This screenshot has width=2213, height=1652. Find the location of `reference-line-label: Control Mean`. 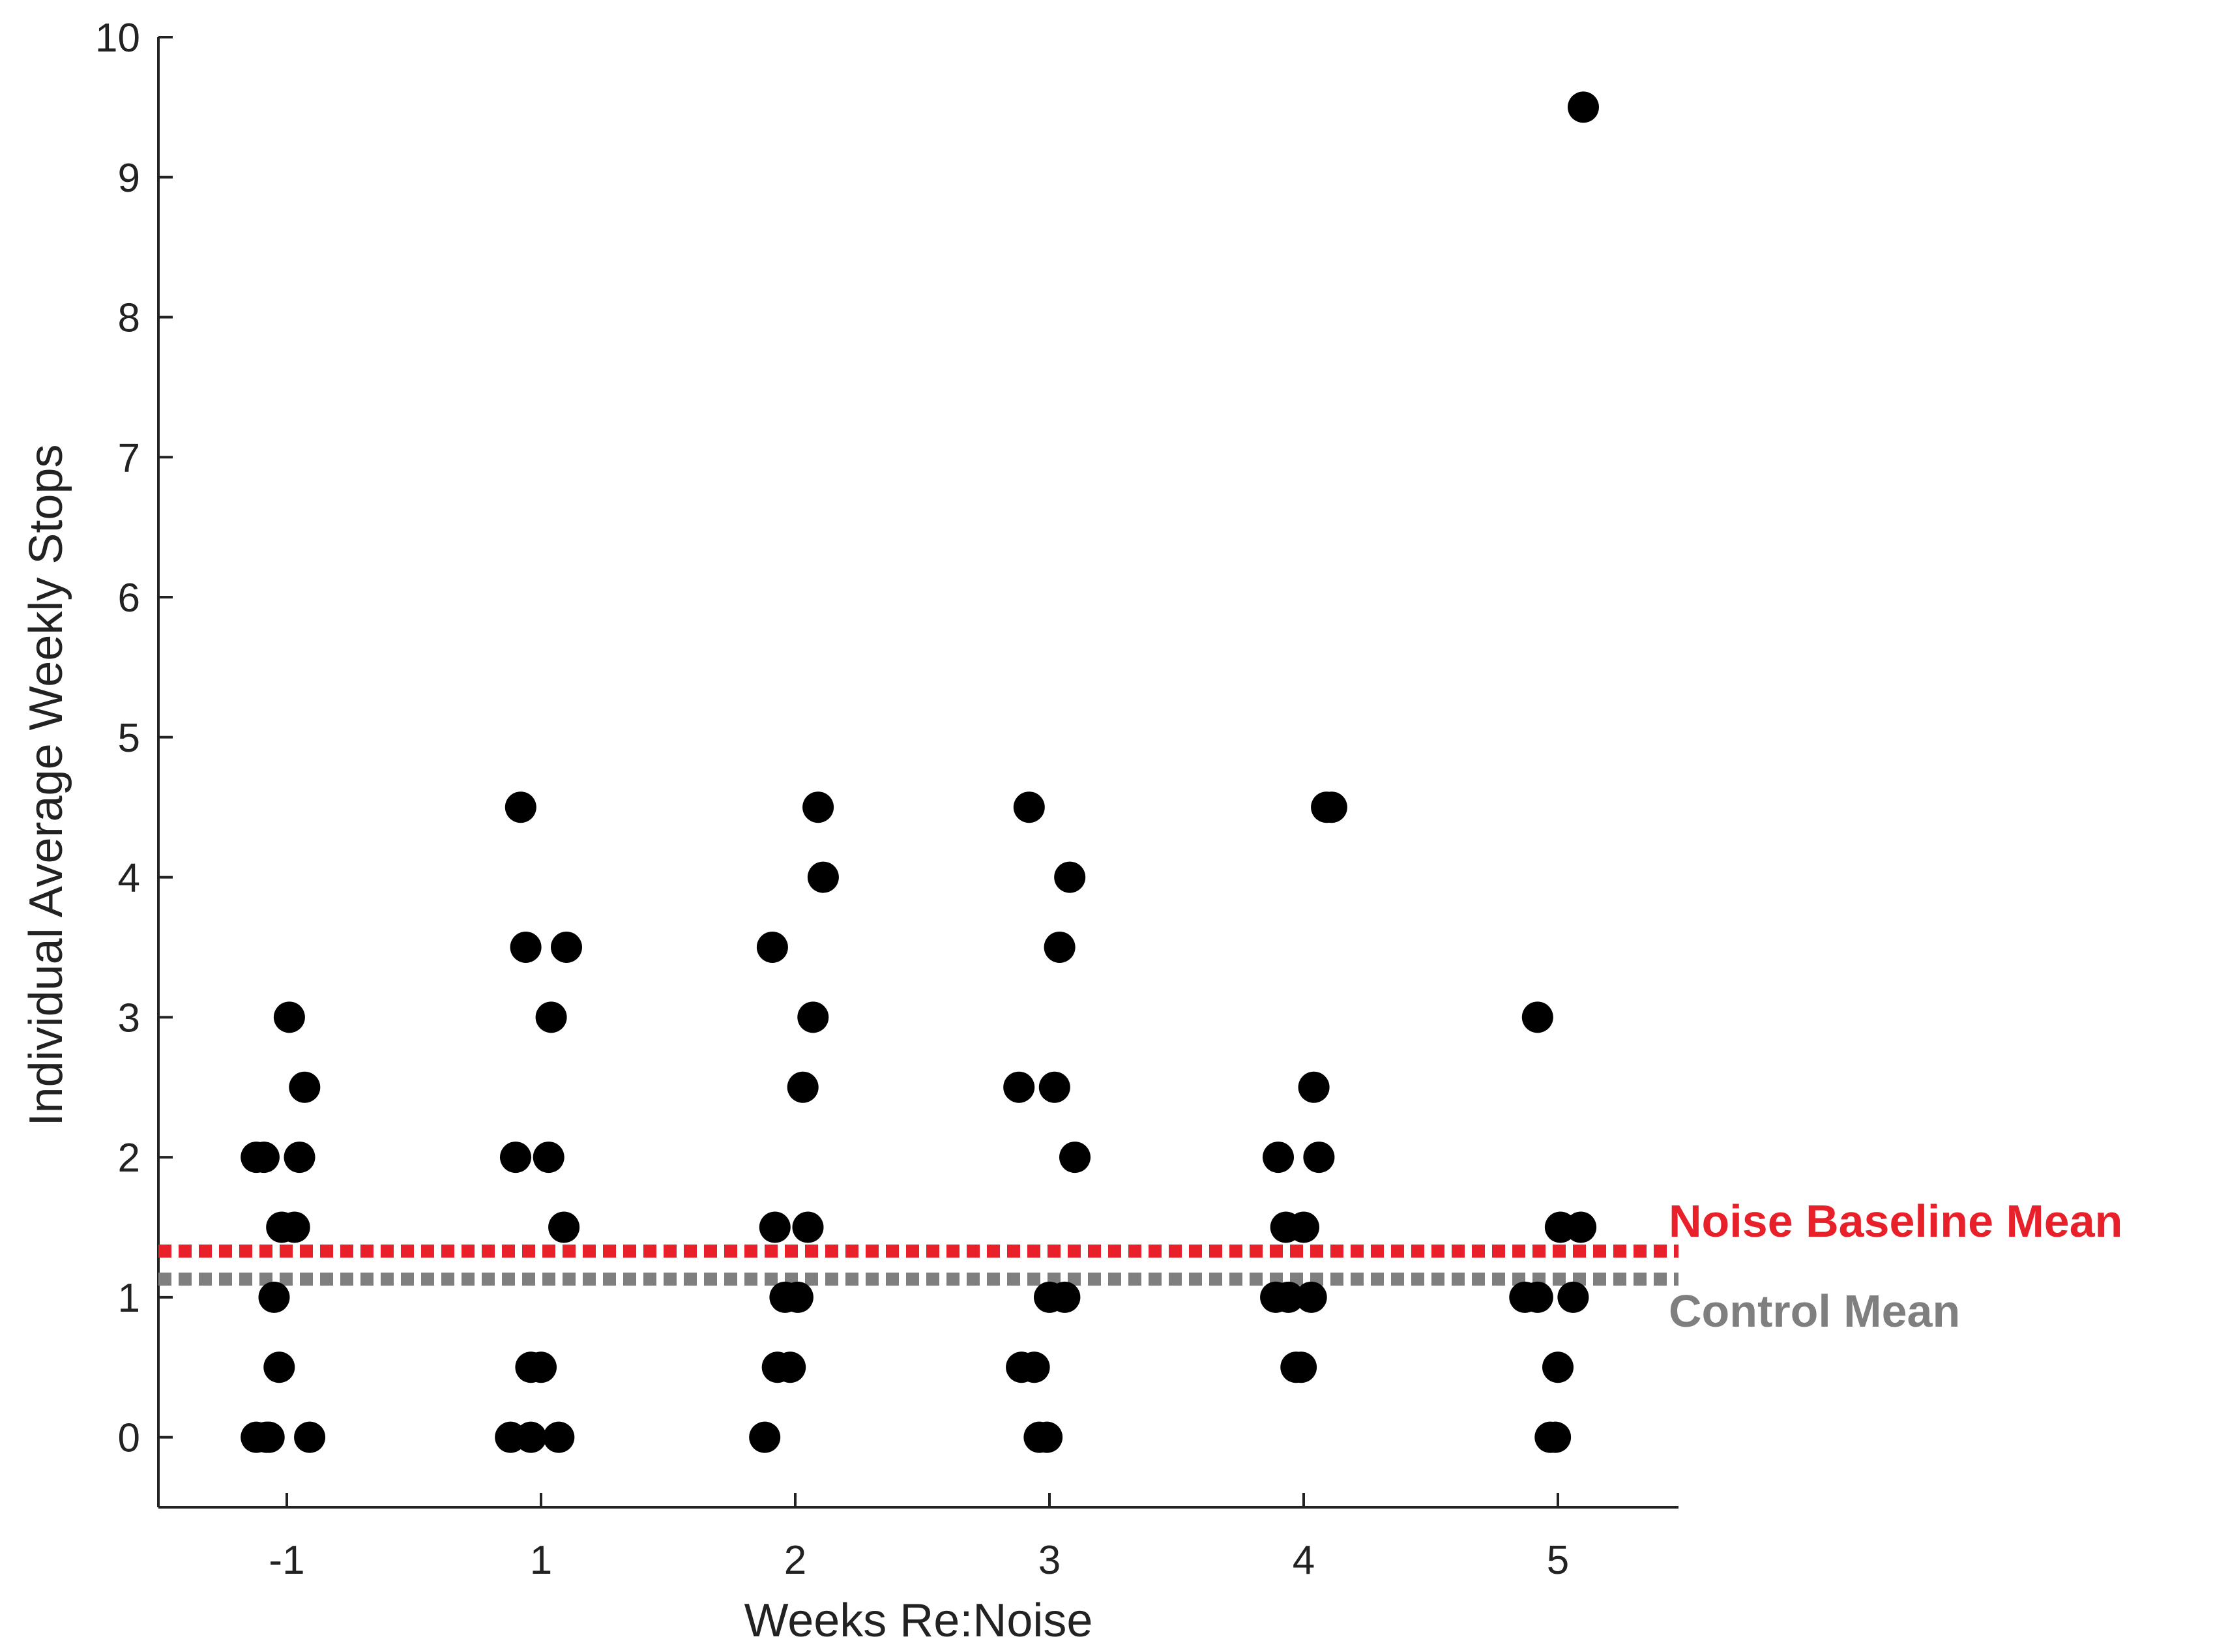

reference-line-label: Control Mean is located at coordinates (1814, 1311).